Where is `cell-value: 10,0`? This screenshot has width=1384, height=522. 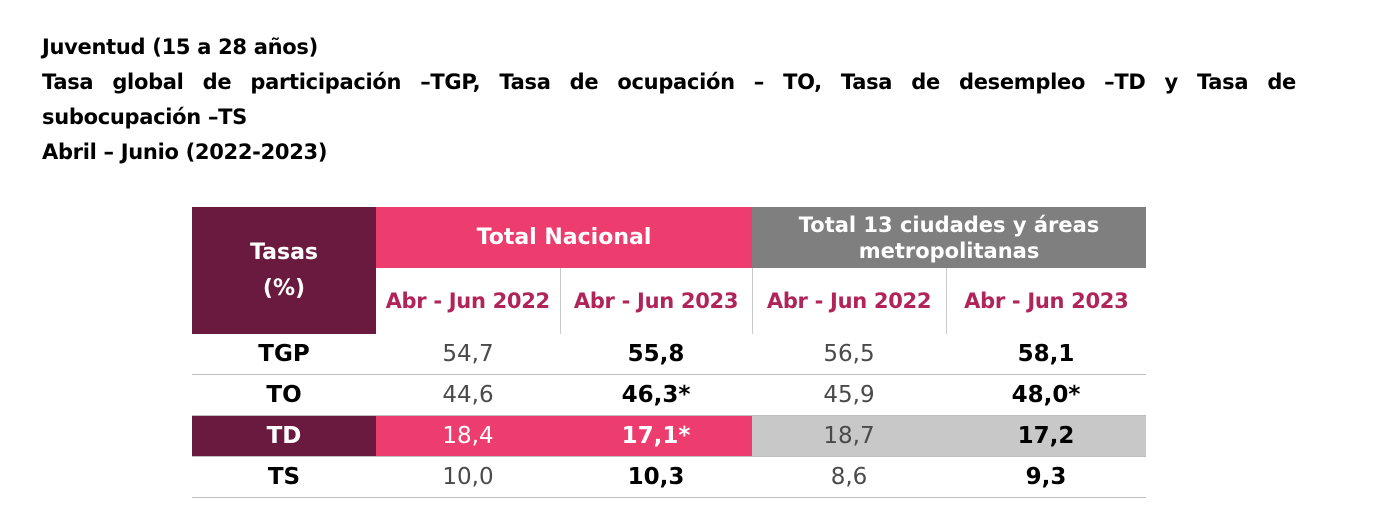
cell-value: 10,0 is located at coordinates (468, 477).